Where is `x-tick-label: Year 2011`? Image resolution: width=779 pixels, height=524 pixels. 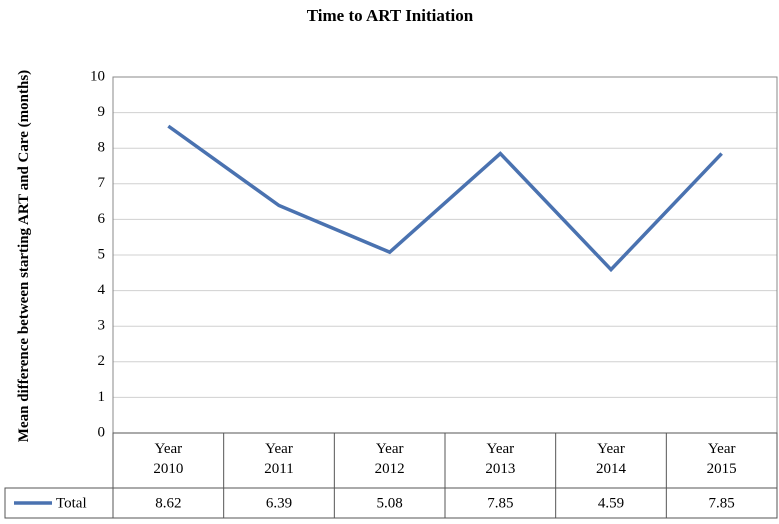
x-tick-label: Year 2011 is located at coordinates (278, 459).